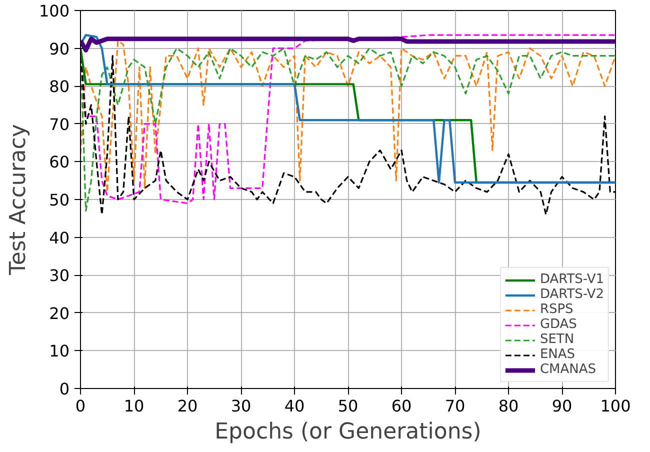 The height and width of the screenshot is (452, 650). What do you see at coordinates (557, 339) in the screenshot?
I see `legend-label: SETN` at bounding box center [557, 339].